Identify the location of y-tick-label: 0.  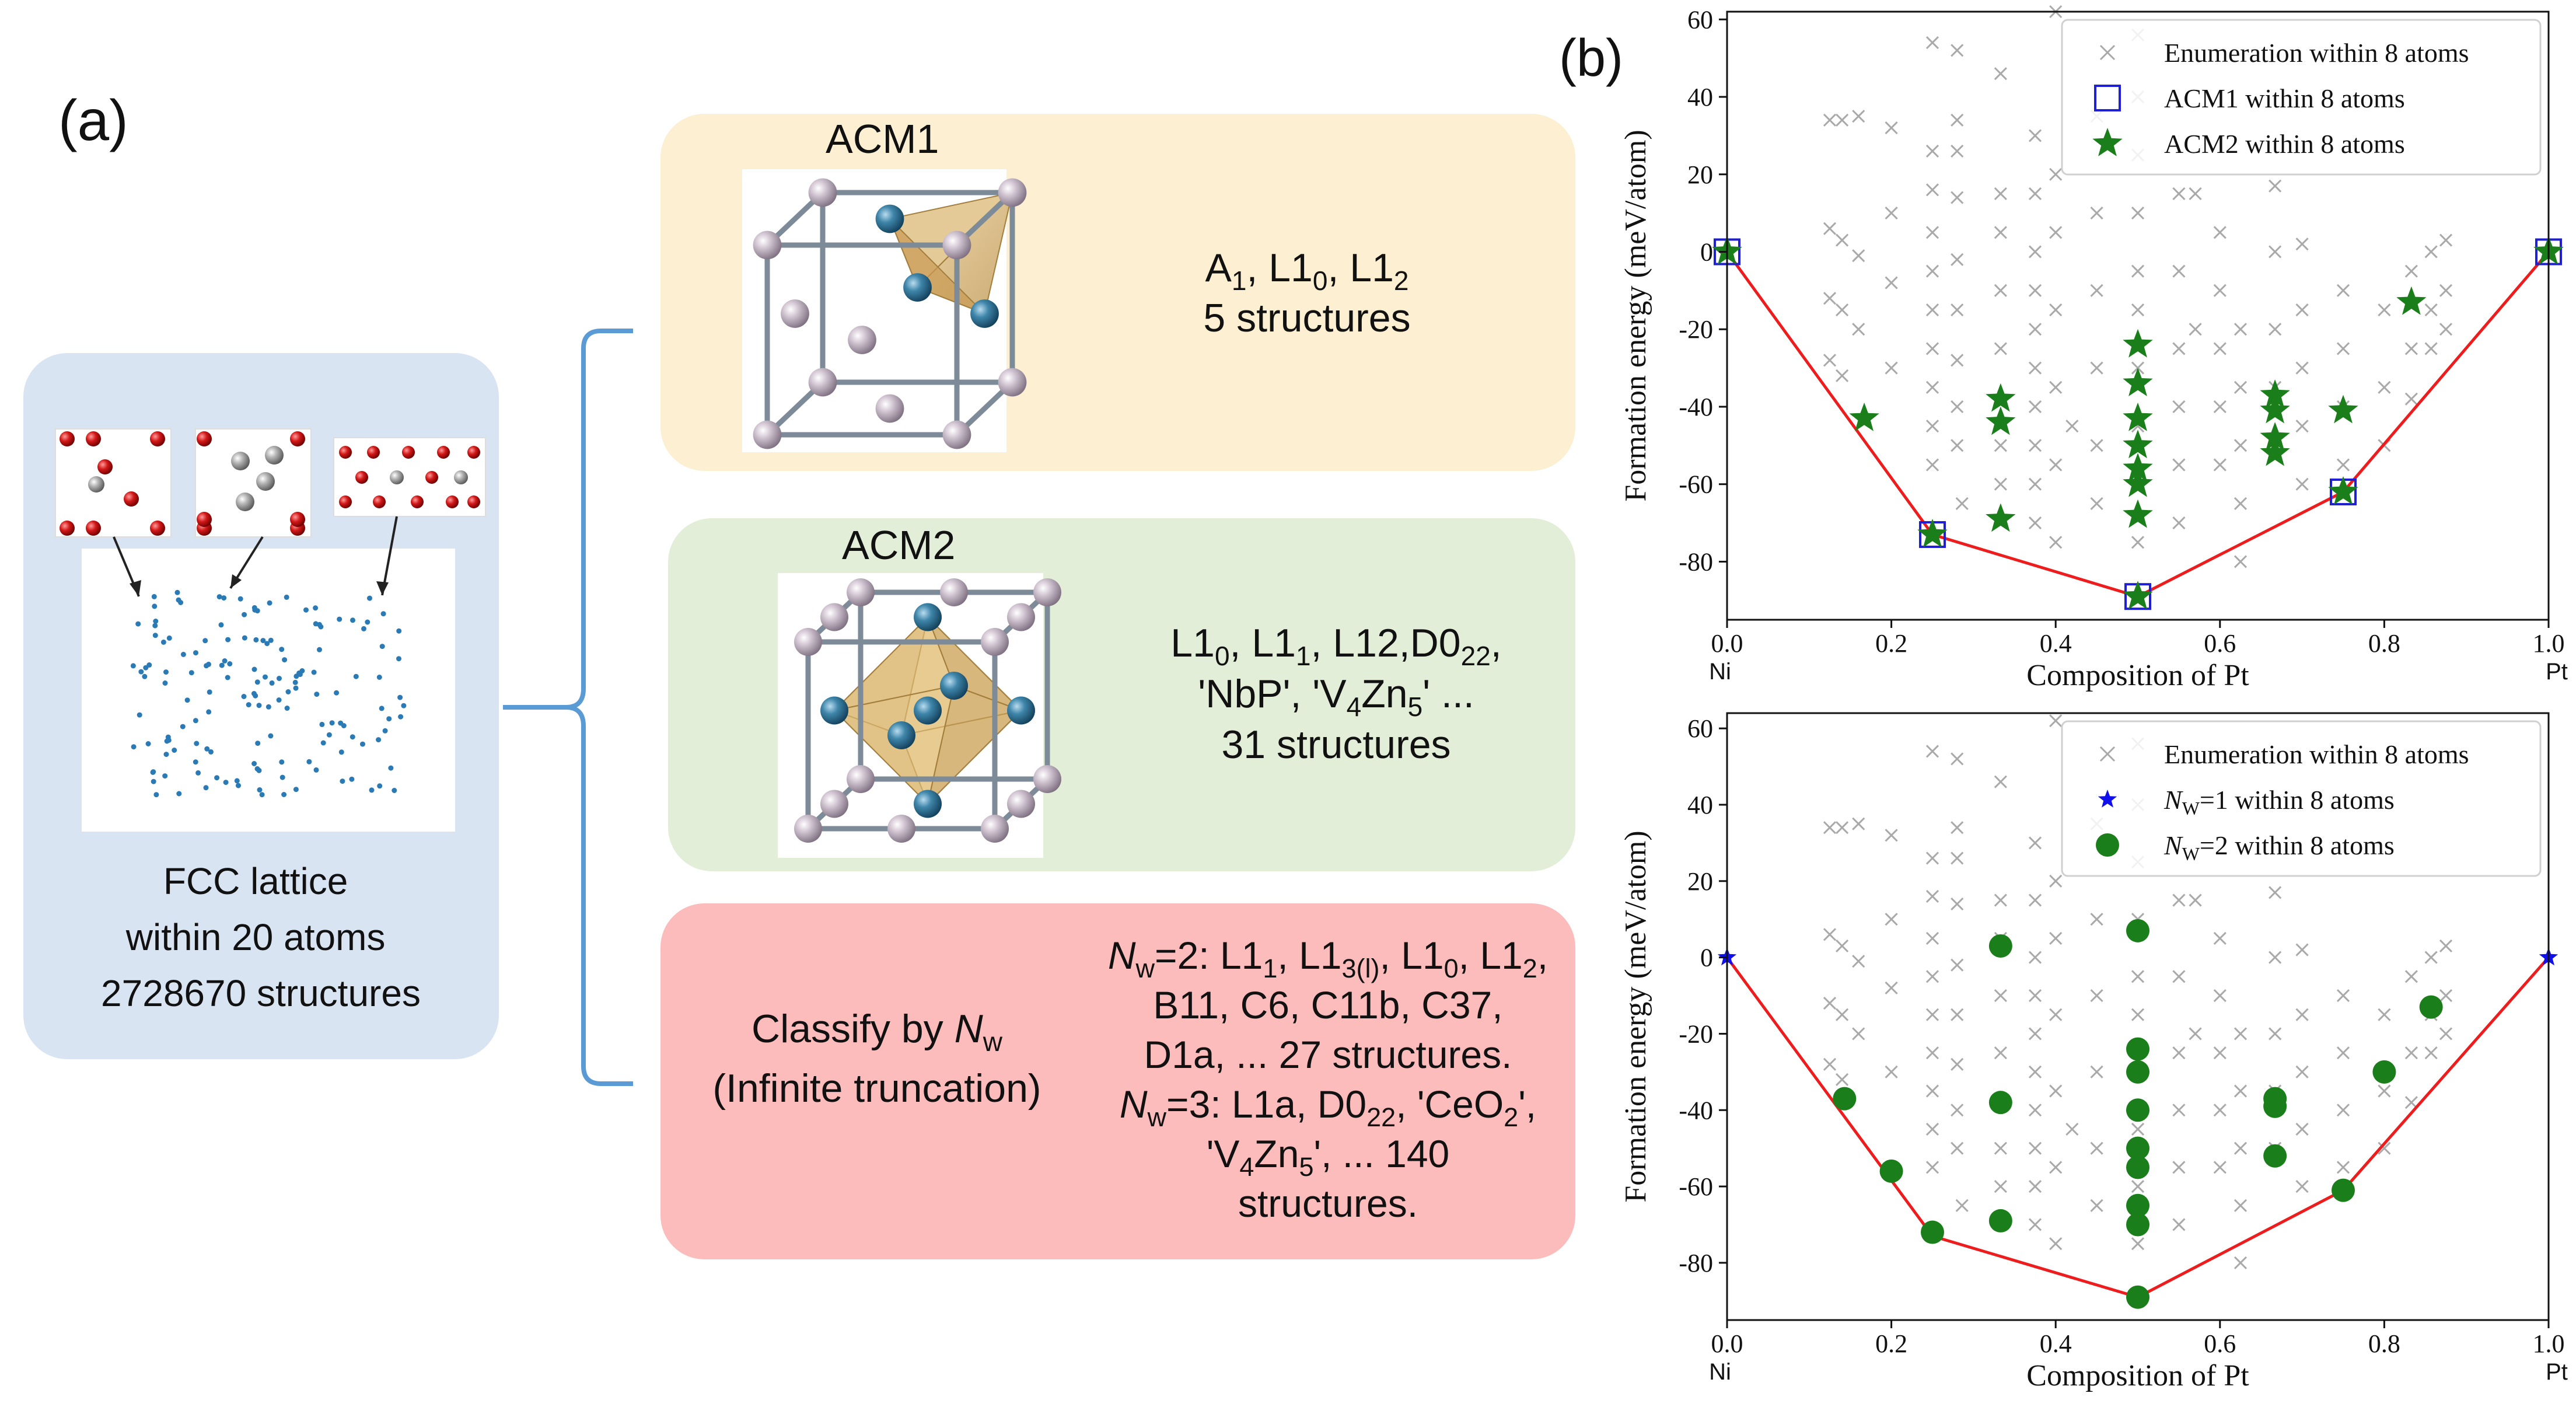
(1706, 252).